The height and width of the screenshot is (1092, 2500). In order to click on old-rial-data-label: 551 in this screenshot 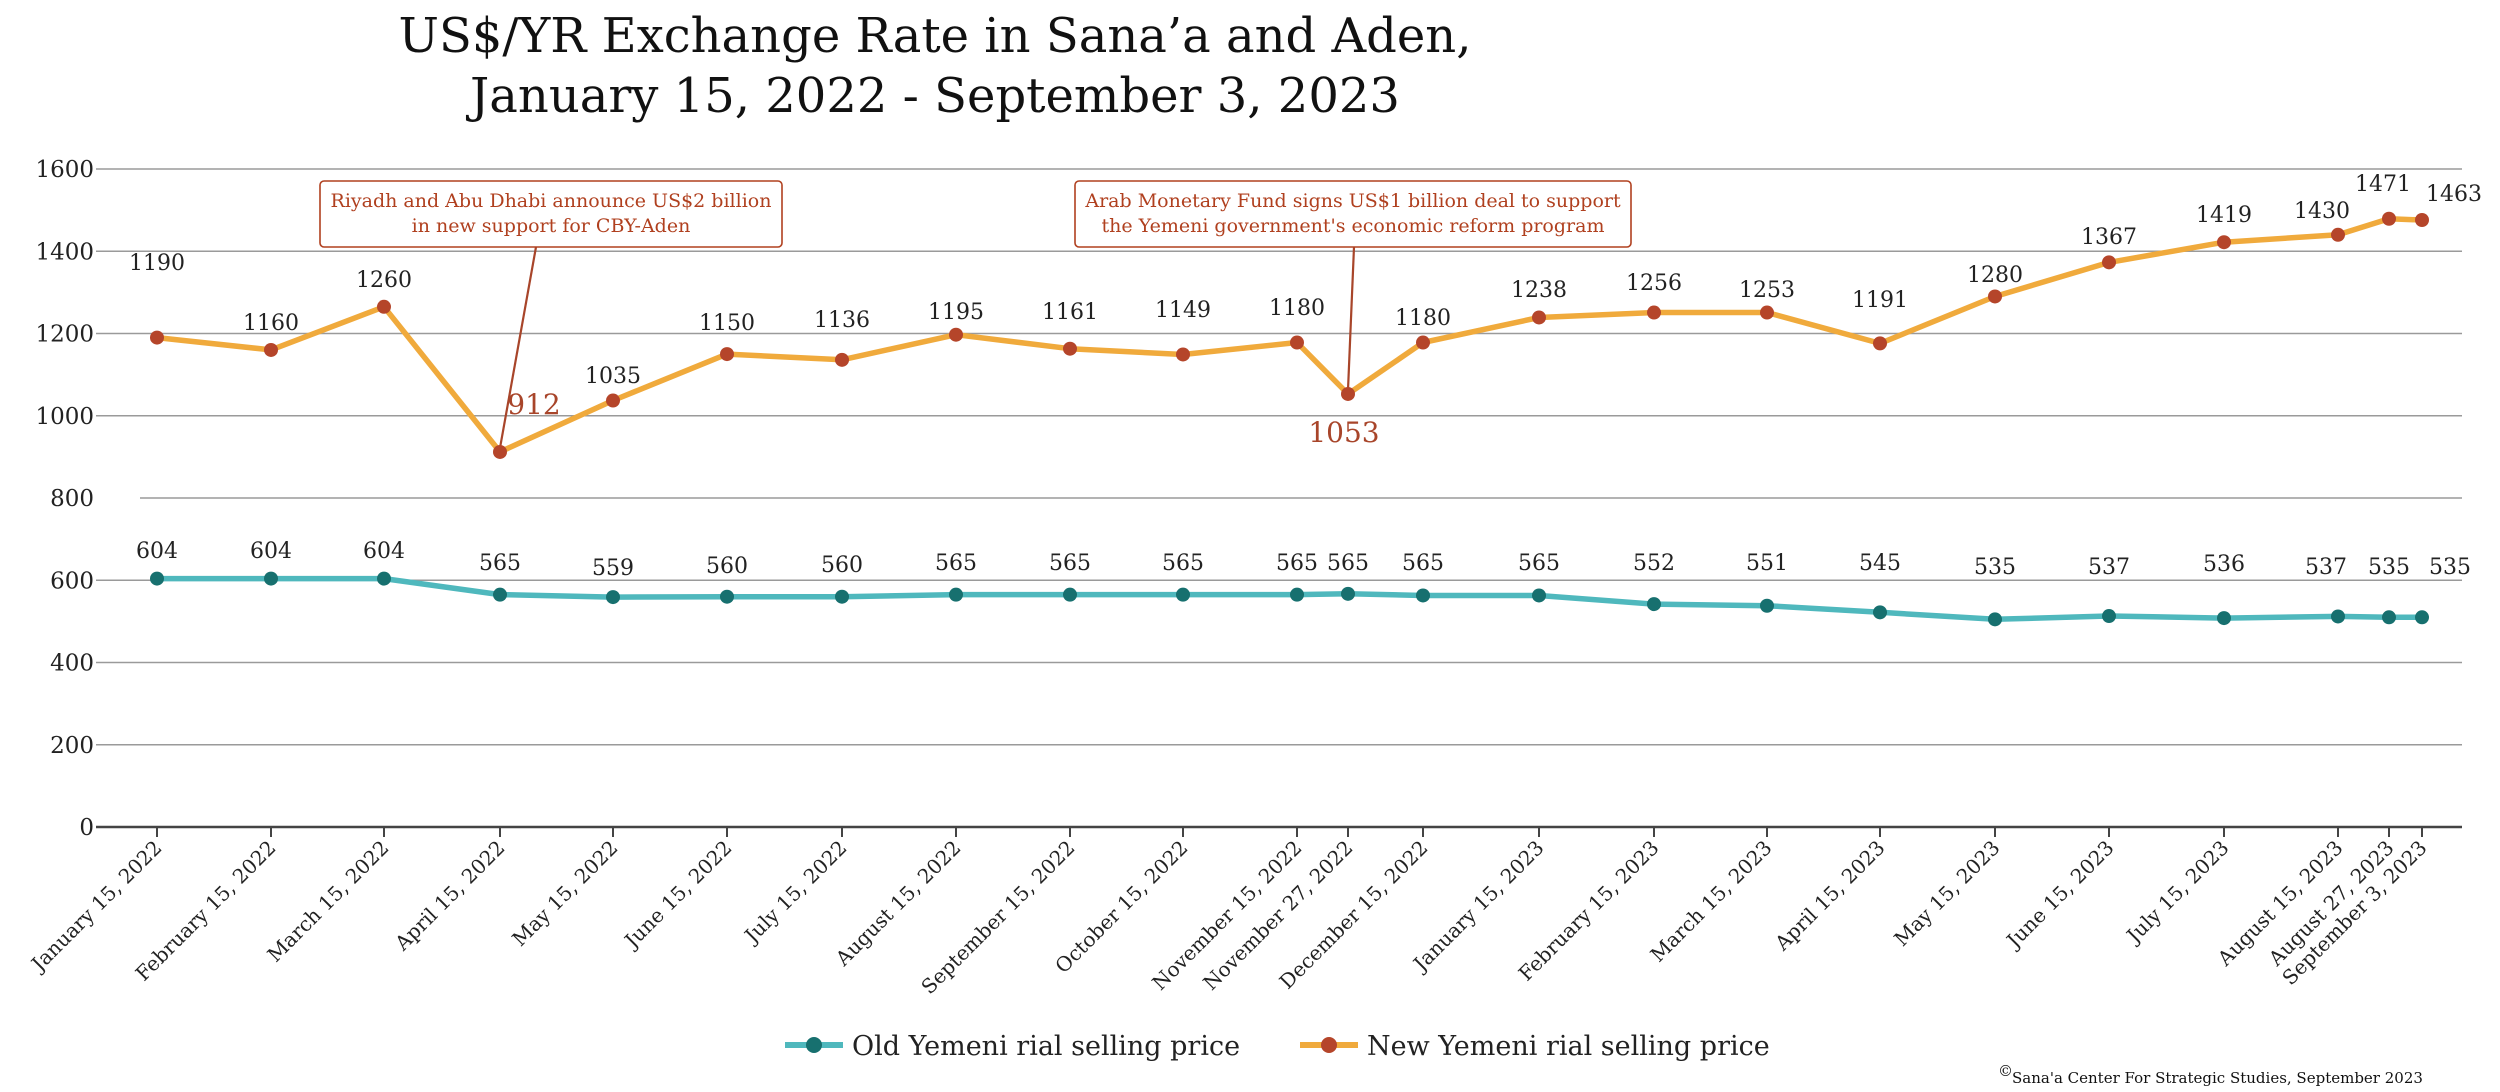, I will do `click(1767, 563)`.